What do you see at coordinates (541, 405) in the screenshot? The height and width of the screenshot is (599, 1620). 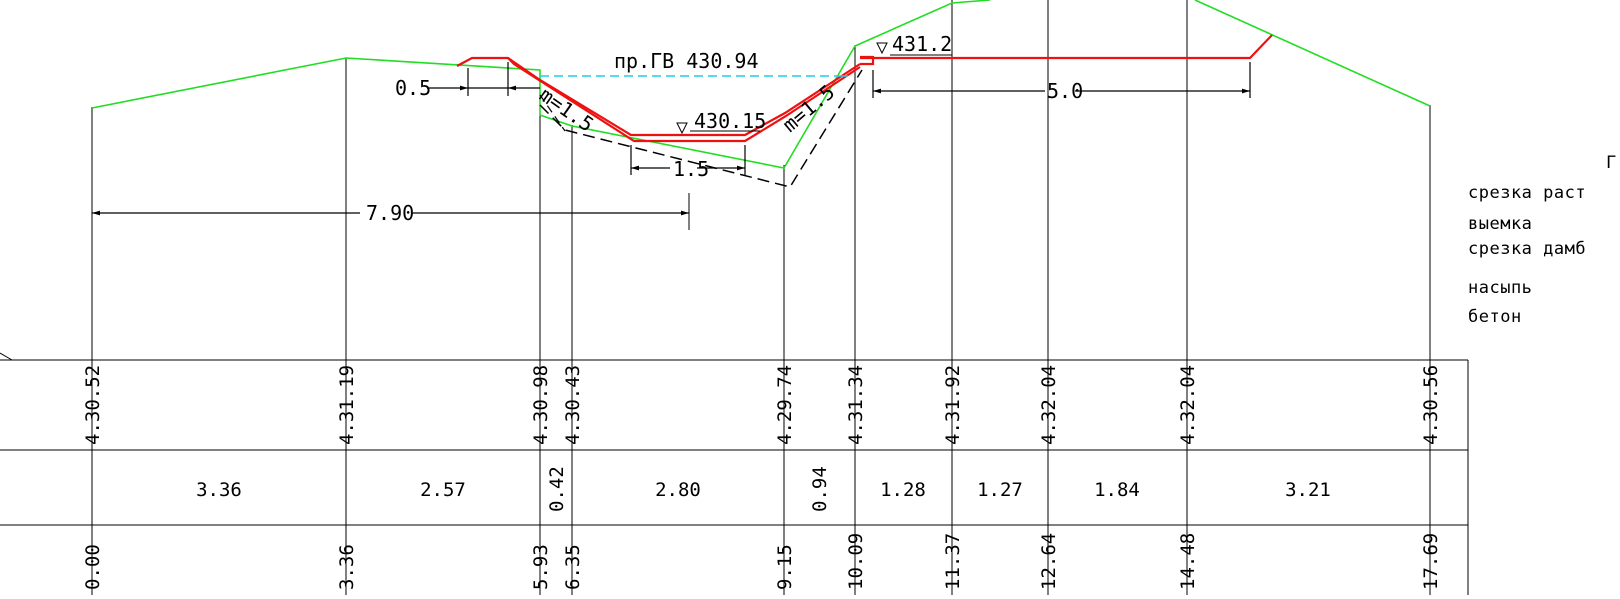 I see `elevation-cell: 4.30.98` at bounding box center [541, 405].